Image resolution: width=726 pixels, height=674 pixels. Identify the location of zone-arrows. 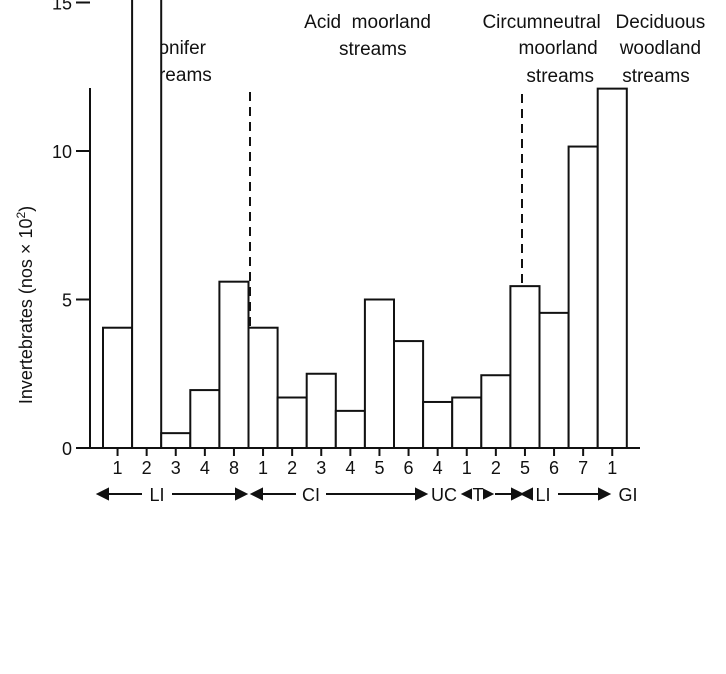
(353, 494).